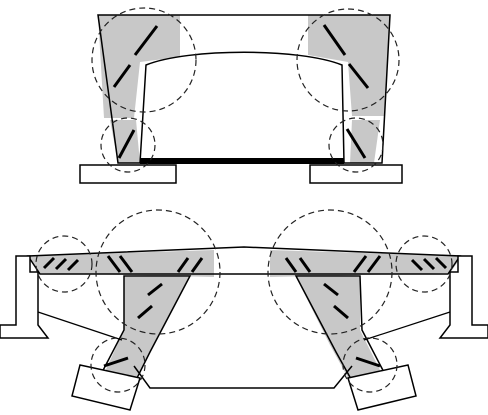 Image resolution: width=488 pixels, height=415 pixels. What do you see at coordinates (243, 377) in the screenshot?
I see `lower-bottom-tie` at bounding box center [243, 377].